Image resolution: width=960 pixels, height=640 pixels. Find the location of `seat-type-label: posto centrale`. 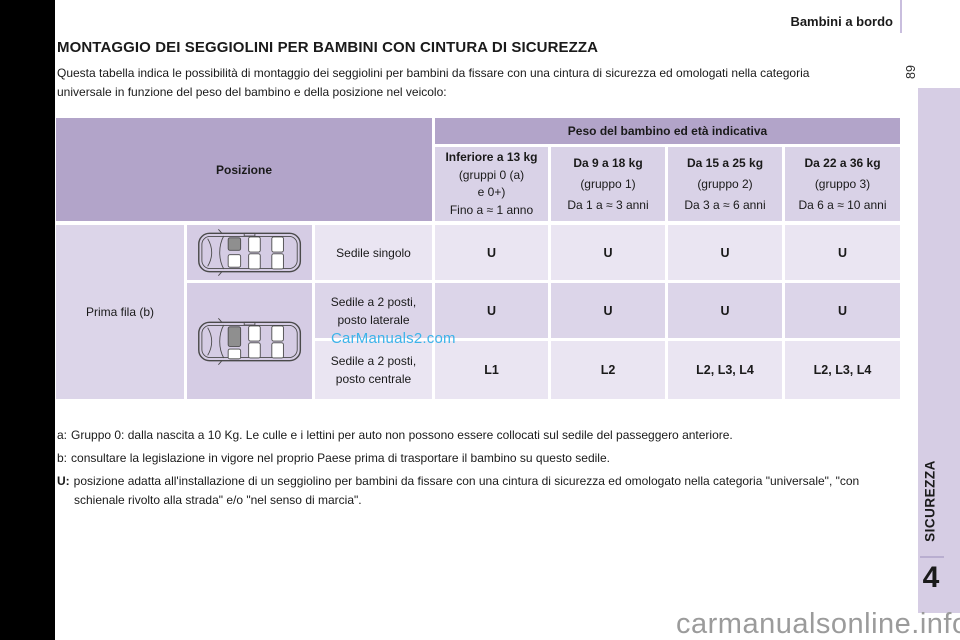

seat-type-label: posto centrale is located at coordinates (373, 379).